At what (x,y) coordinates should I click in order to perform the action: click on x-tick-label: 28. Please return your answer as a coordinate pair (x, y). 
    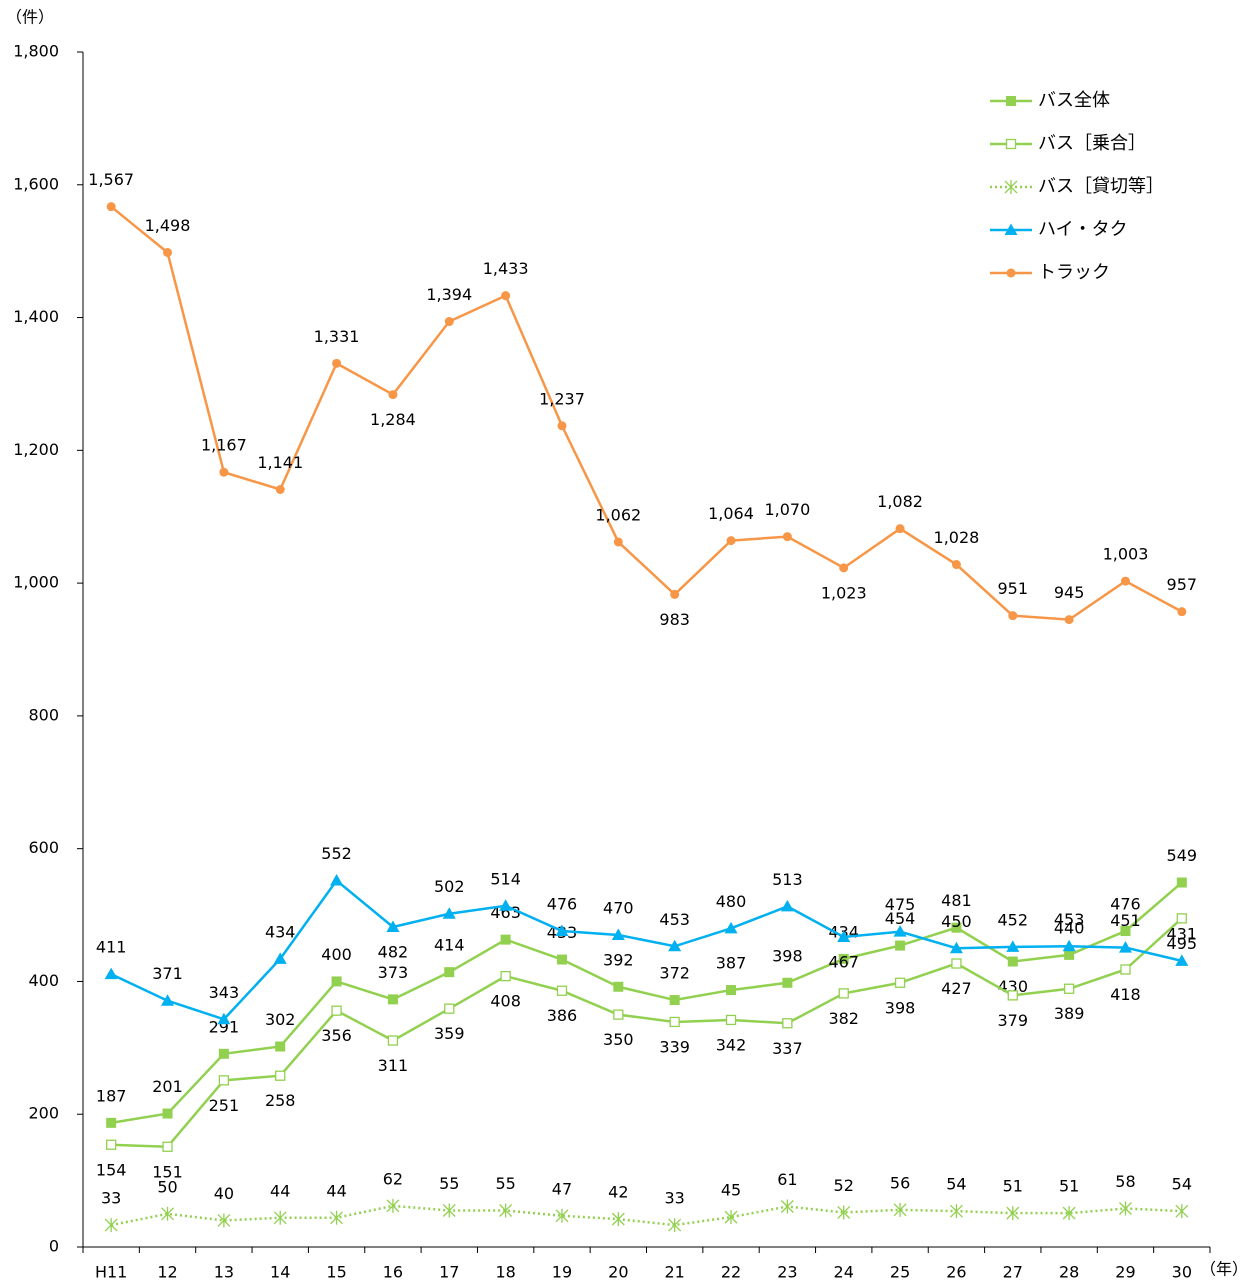
    Looking at the image, I should click on (1069, 1272).